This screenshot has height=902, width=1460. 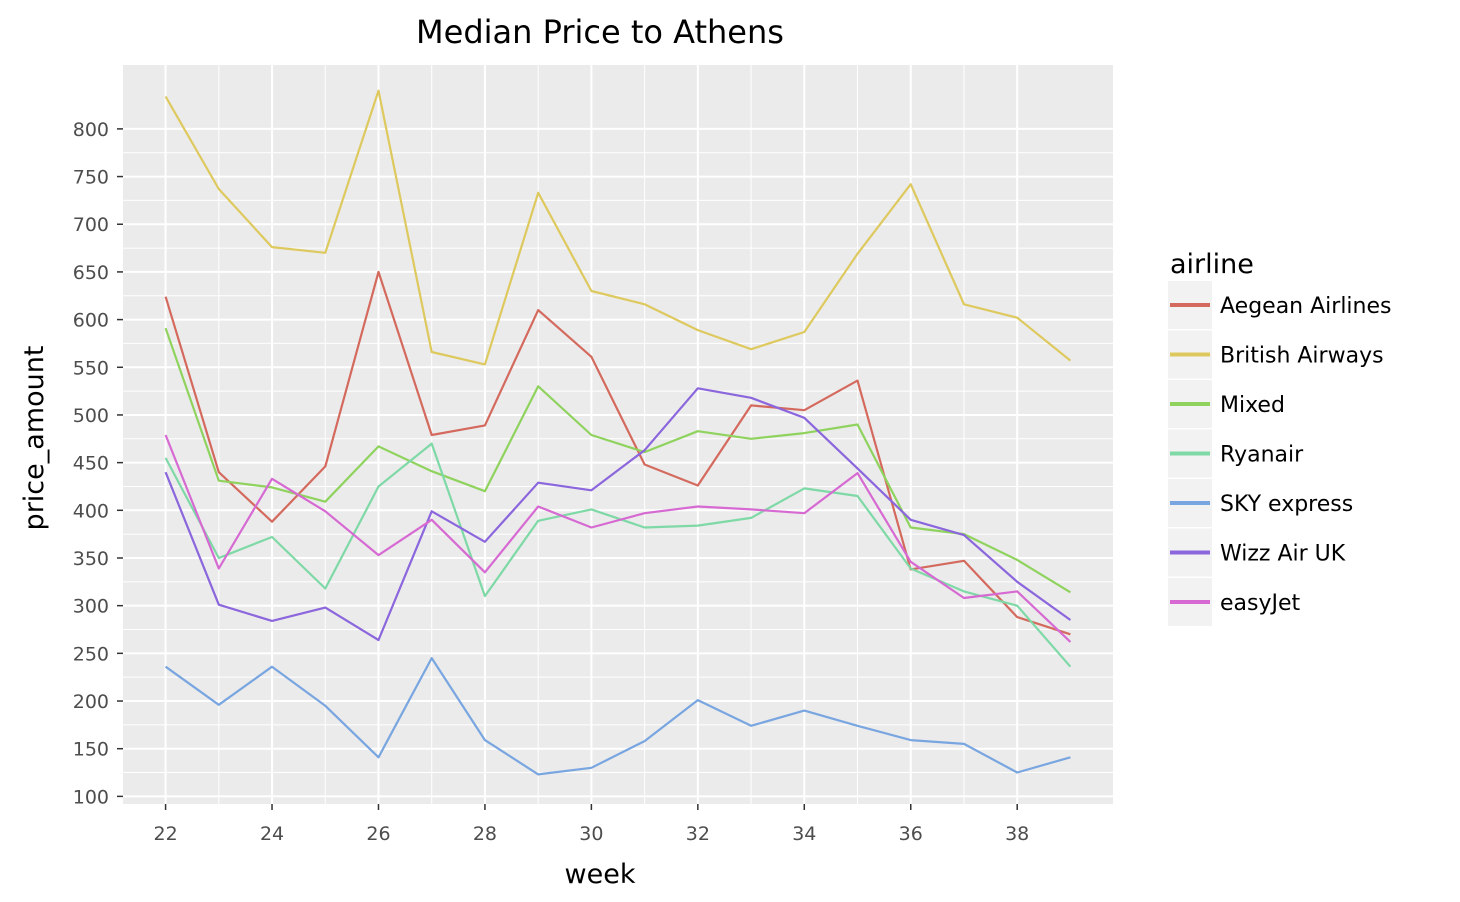 What do you see at coordinates (1283, 554) in the screenshot?
I see `legend-label-wizz-air-uk: Wizz Air UK` at bounding box center [1283, 554].